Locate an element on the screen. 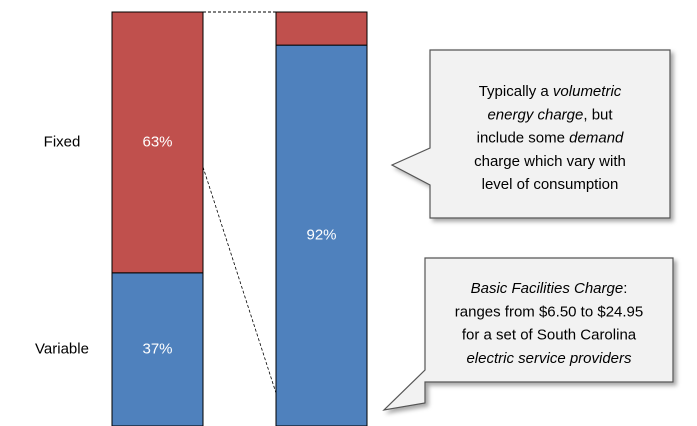  callout-segment: ranges from $6.50 to $24.95 is located at coordinates (549, 311).